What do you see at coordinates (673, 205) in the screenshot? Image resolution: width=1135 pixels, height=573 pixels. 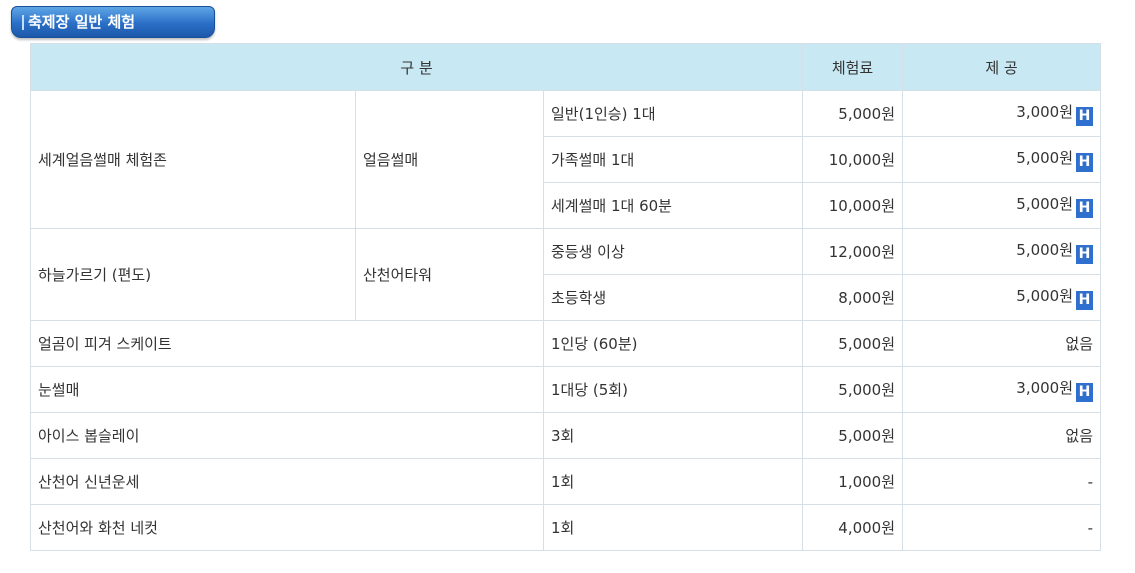 I see `row-item: 세계썰매 1대 60분` at bounding box center [673, 205].